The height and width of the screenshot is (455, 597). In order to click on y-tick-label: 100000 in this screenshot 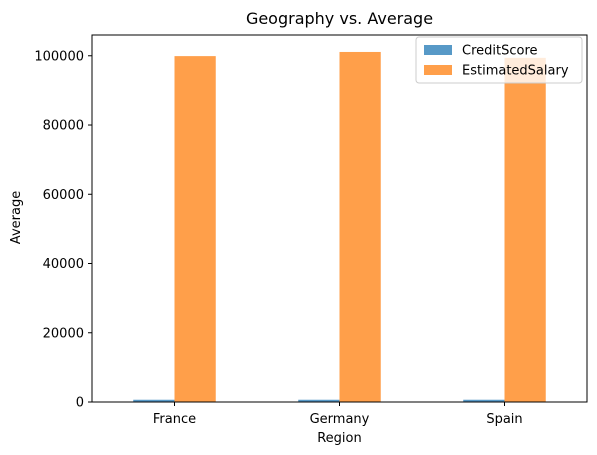, I will do `click(59, 56)`.